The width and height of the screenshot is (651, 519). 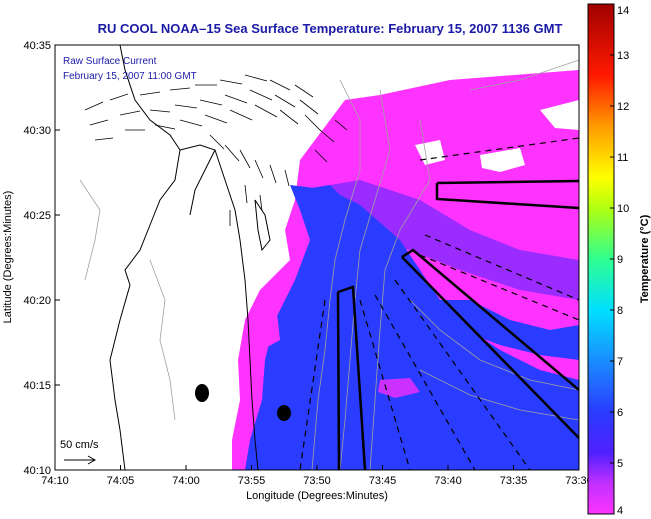 What do you see at coordinates (145, 257) in the screenshot?
I see `coastline` at bounding box center [145, 257].